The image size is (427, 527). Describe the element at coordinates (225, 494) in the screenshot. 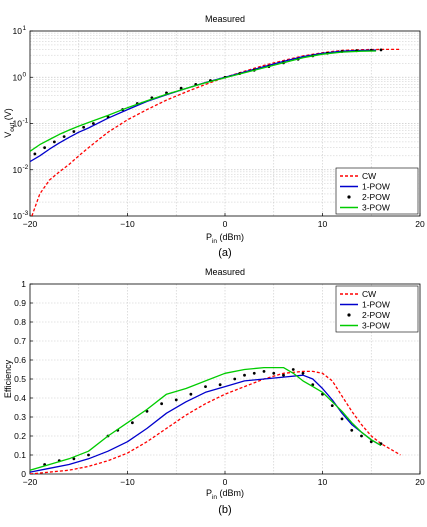

I see `chart-b-x-label: Pin (dBm)` at that location.